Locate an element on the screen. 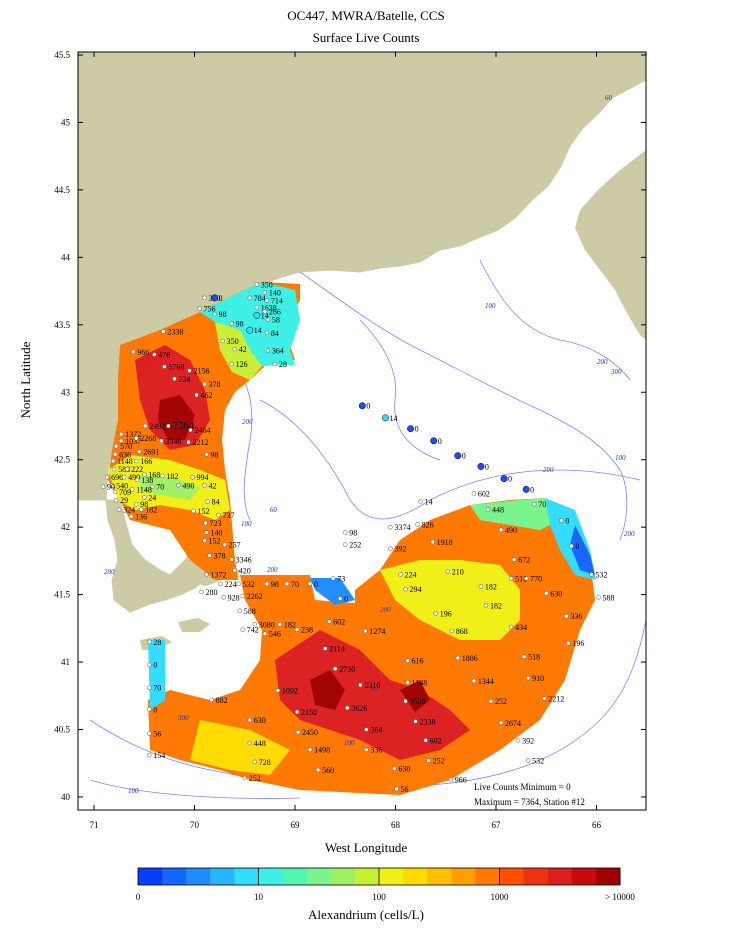  station-value: 196 is located at coordinates (578, 643).